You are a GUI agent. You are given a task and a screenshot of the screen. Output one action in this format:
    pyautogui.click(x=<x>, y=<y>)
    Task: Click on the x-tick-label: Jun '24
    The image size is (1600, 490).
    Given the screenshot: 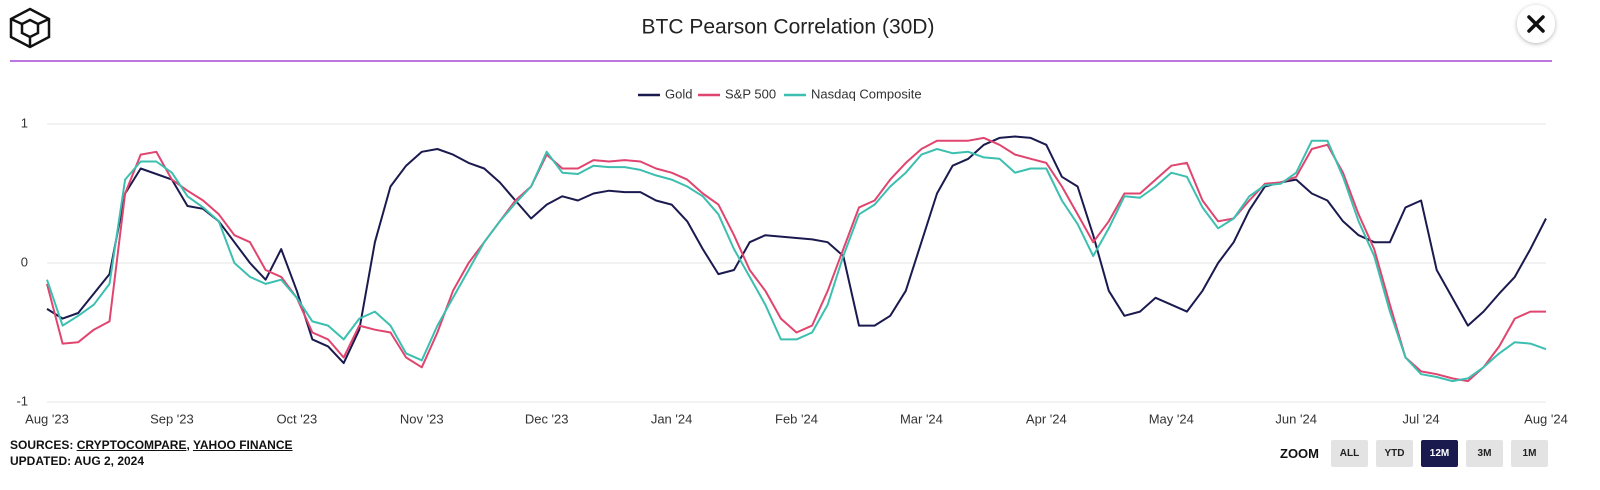 What is the action you would take?
    pyautogui.click(x=1296, y=418)
    